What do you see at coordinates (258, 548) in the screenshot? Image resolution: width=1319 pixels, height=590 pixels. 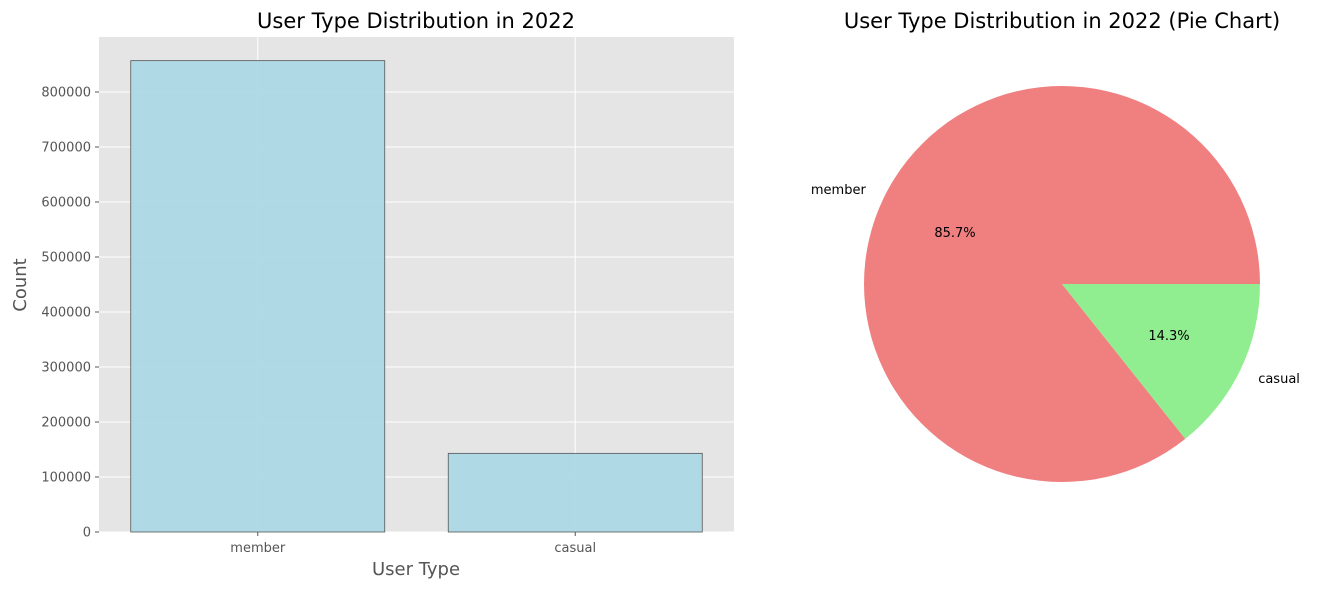 I see `bar-x-tick-label: member` at bounding box center [258, 548].